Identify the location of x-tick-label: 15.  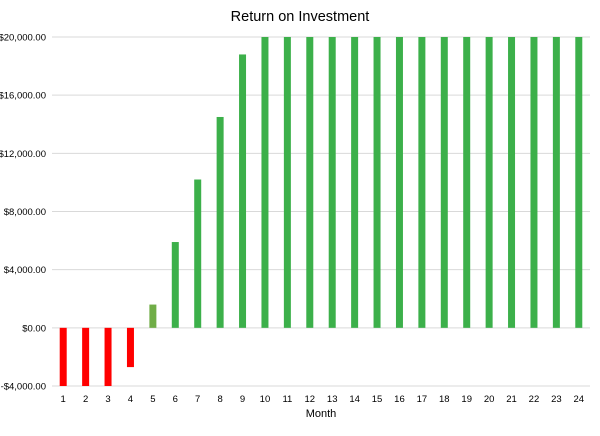
(377, 399).